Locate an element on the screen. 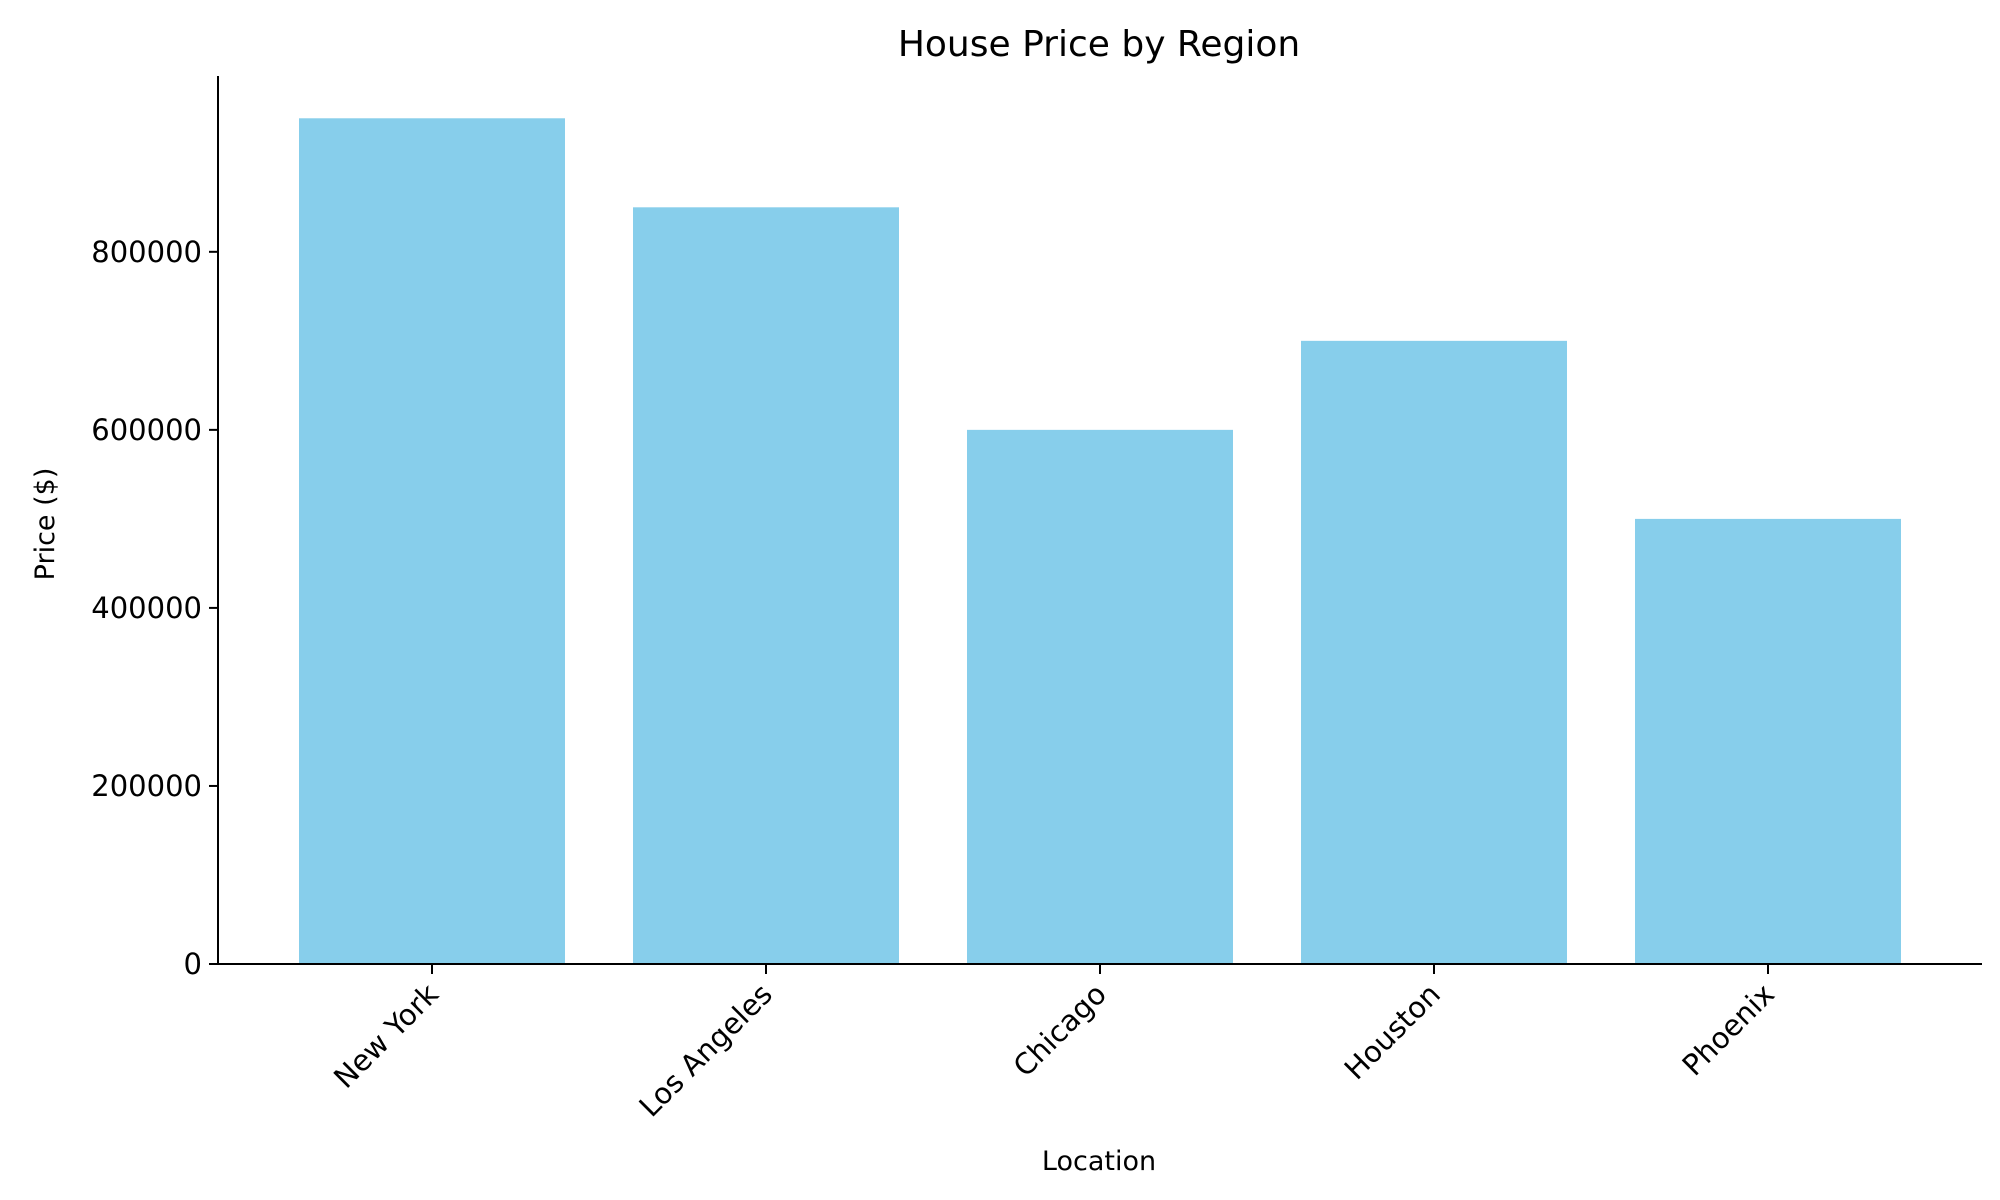 Image resolution: width=2000 pixels, height=1200 pixels. y-tick-label: 200000 is located at coordinates (146, 786).